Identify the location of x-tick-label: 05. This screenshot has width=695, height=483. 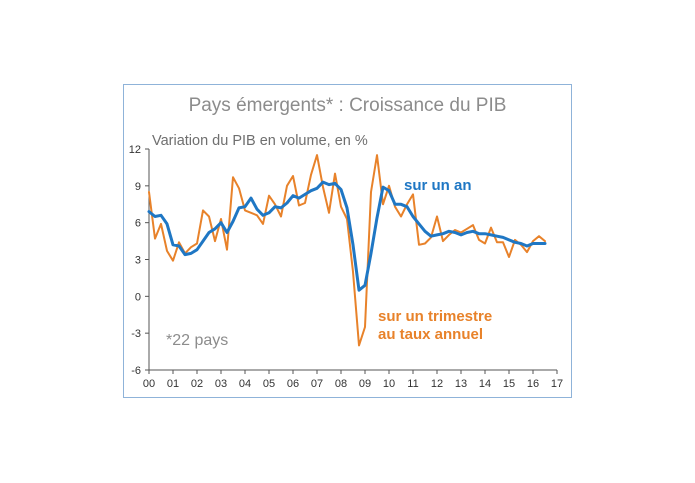
(269, 384).